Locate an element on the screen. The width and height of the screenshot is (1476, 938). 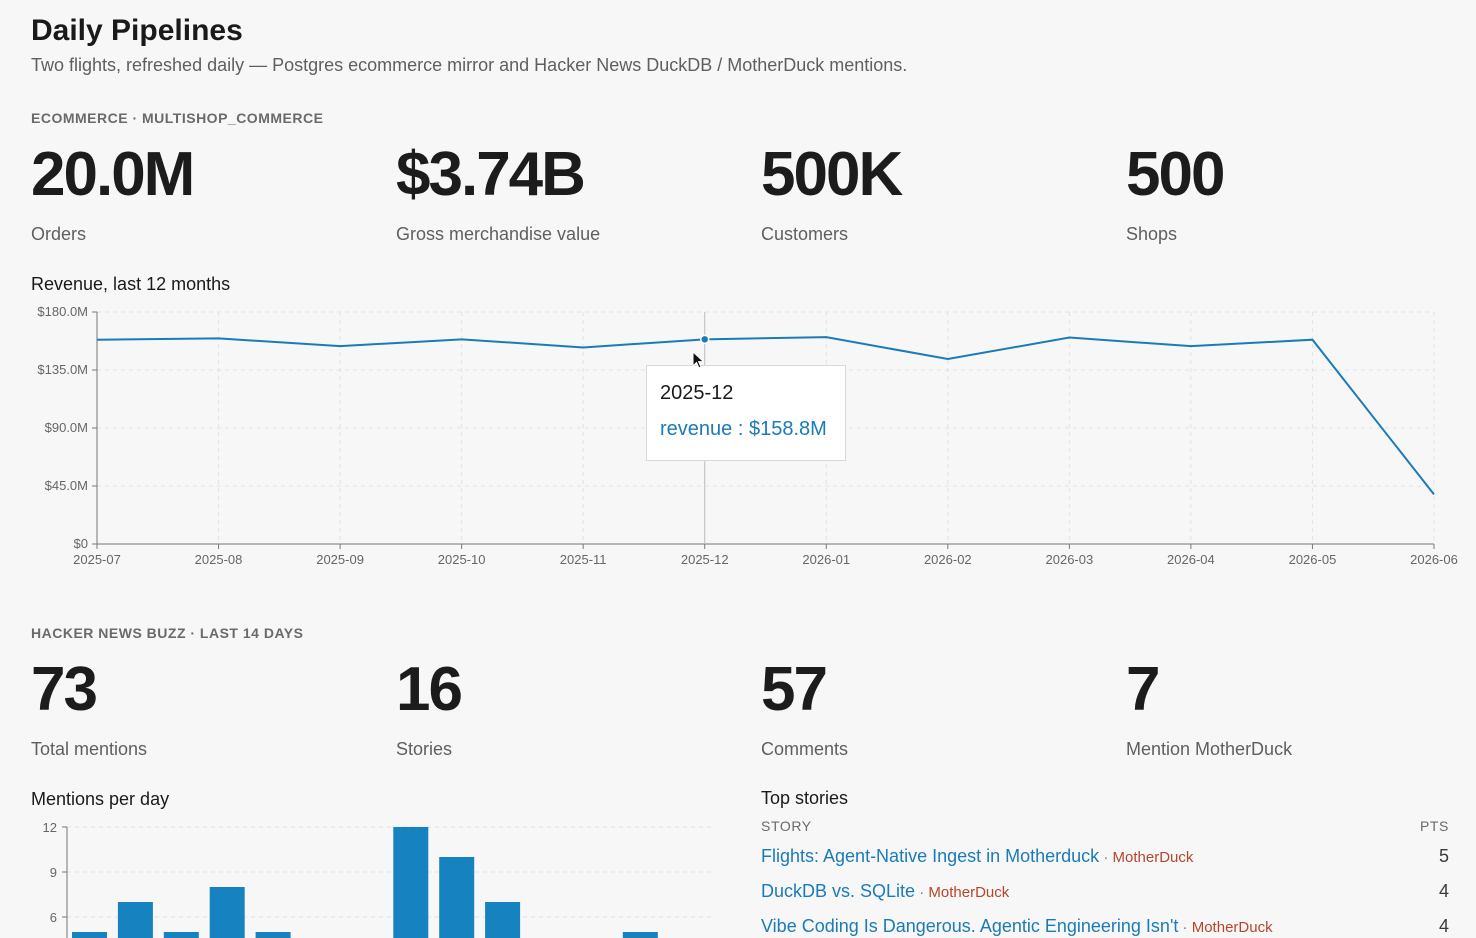
kpi-label: Gross merchandise value is located at coordinates (498, 234).